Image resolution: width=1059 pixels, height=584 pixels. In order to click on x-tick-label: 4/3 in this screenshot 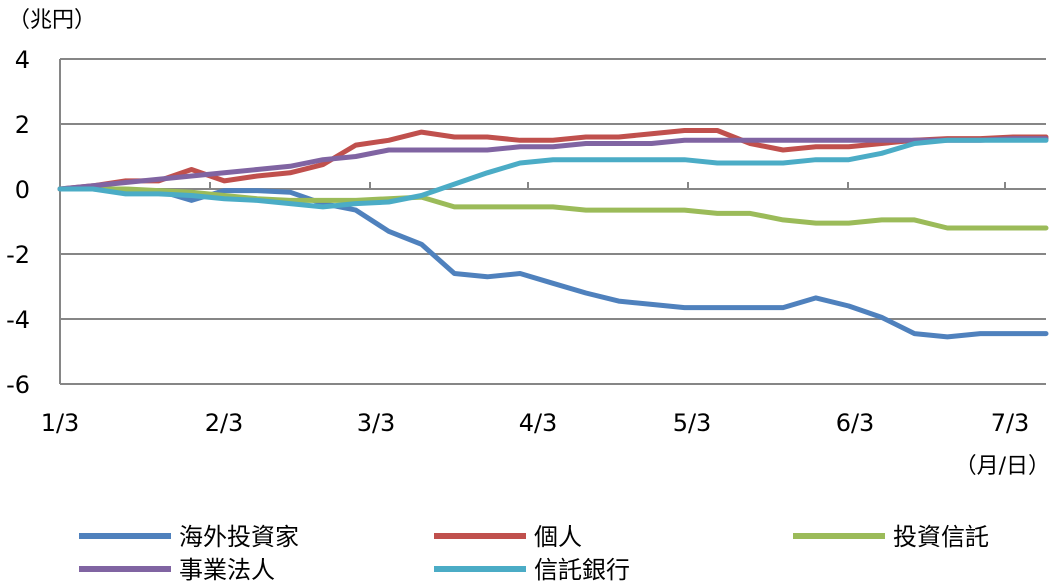, I will do `click(538, 423)`.